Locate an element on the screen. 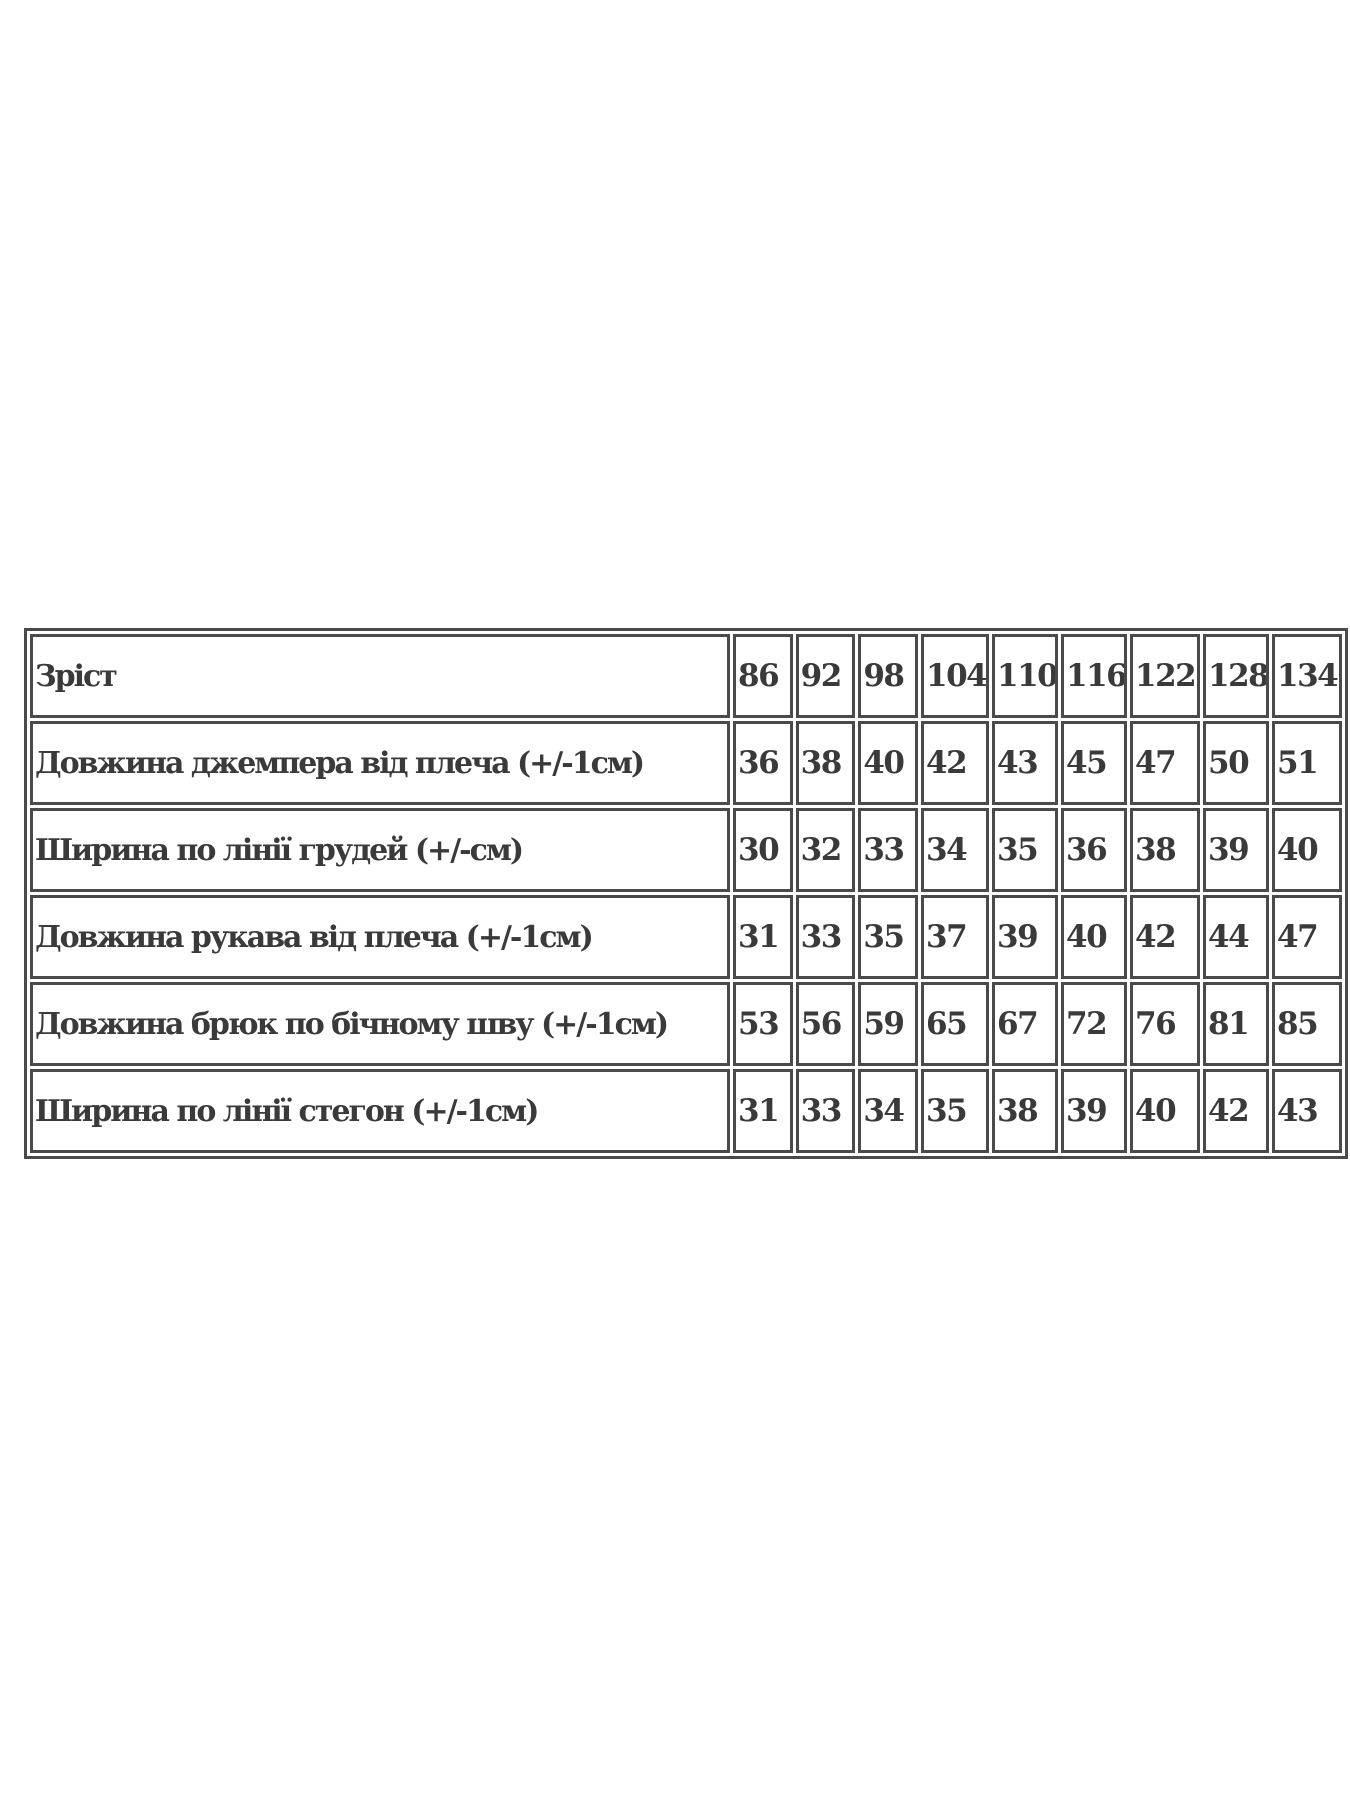 The height and width of the screenshot is (1800, 1350). table-cell: 104 is located at coordinates (955, 676).